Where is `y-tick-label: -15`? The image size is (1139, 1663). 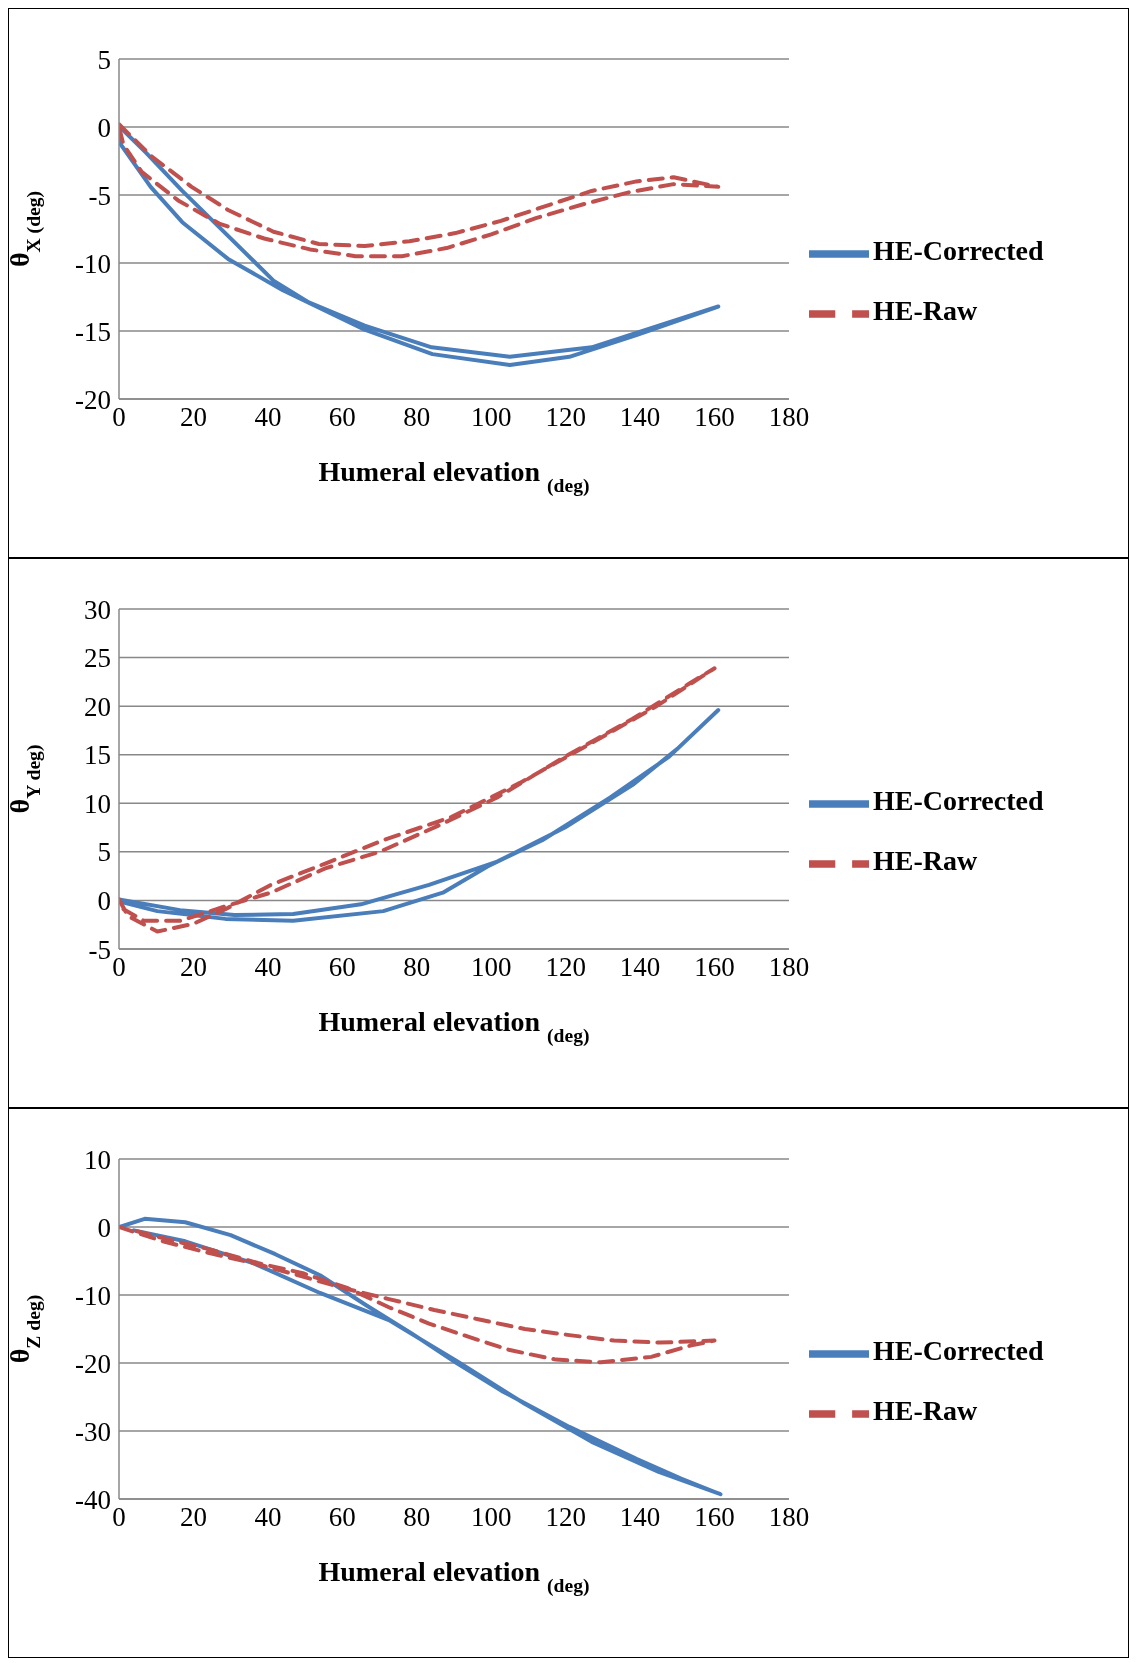 y-tick-label: -15 is located at coordinates (93, 331).